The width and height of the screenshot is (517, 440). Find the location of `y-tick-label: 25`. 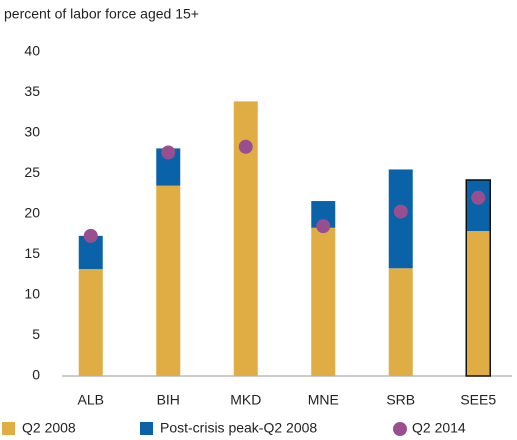

y-tick-label: 25 is located at coordinates (32, 172).